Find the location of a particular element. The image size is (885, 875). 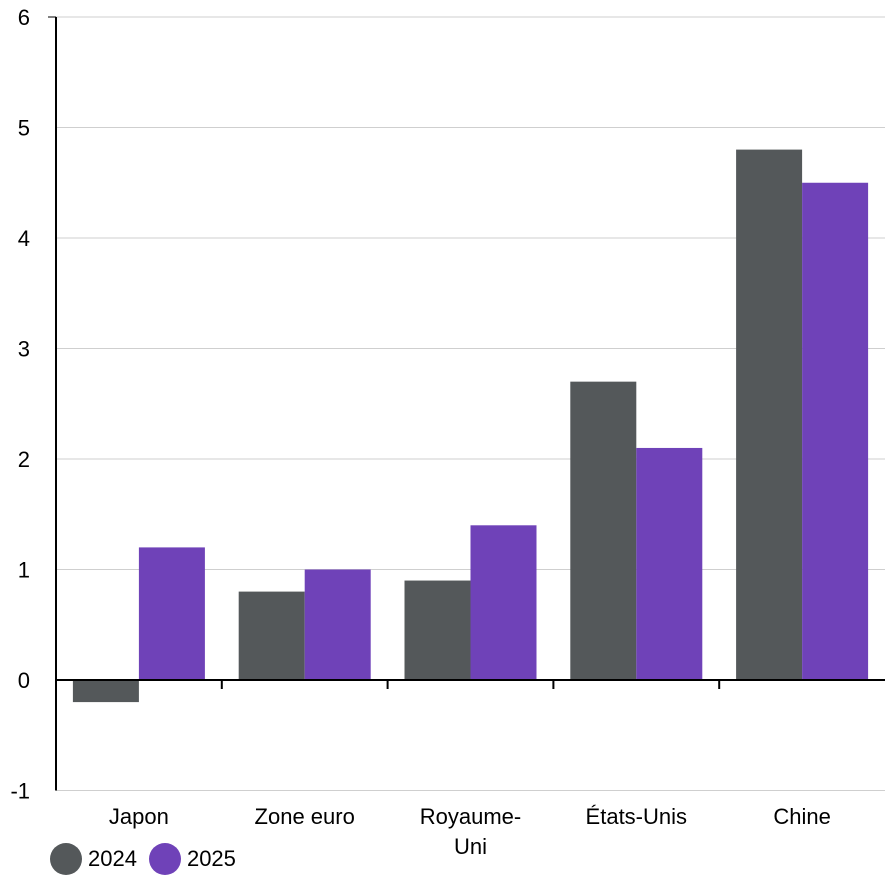

legend-label-2024: 2024 is located at coordinates (112, 858).